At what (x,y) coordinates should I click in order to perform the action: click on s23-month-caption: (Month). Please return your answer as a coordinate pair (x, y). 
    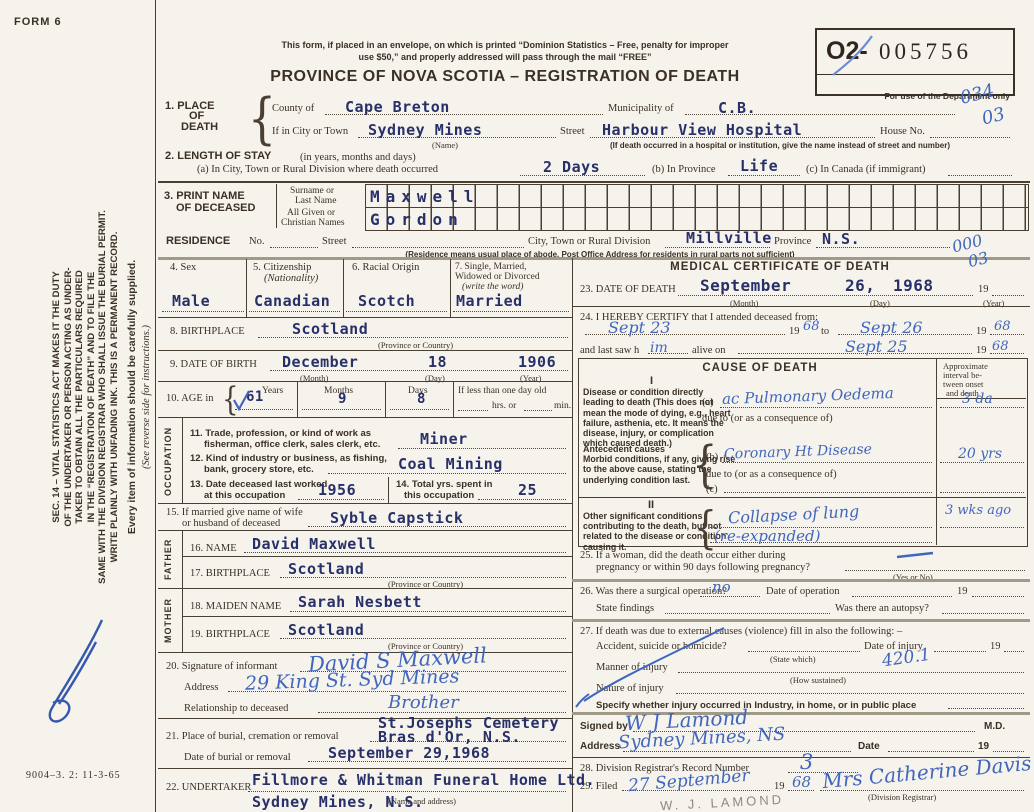
    Looking at the image, I should click on (744, 303).